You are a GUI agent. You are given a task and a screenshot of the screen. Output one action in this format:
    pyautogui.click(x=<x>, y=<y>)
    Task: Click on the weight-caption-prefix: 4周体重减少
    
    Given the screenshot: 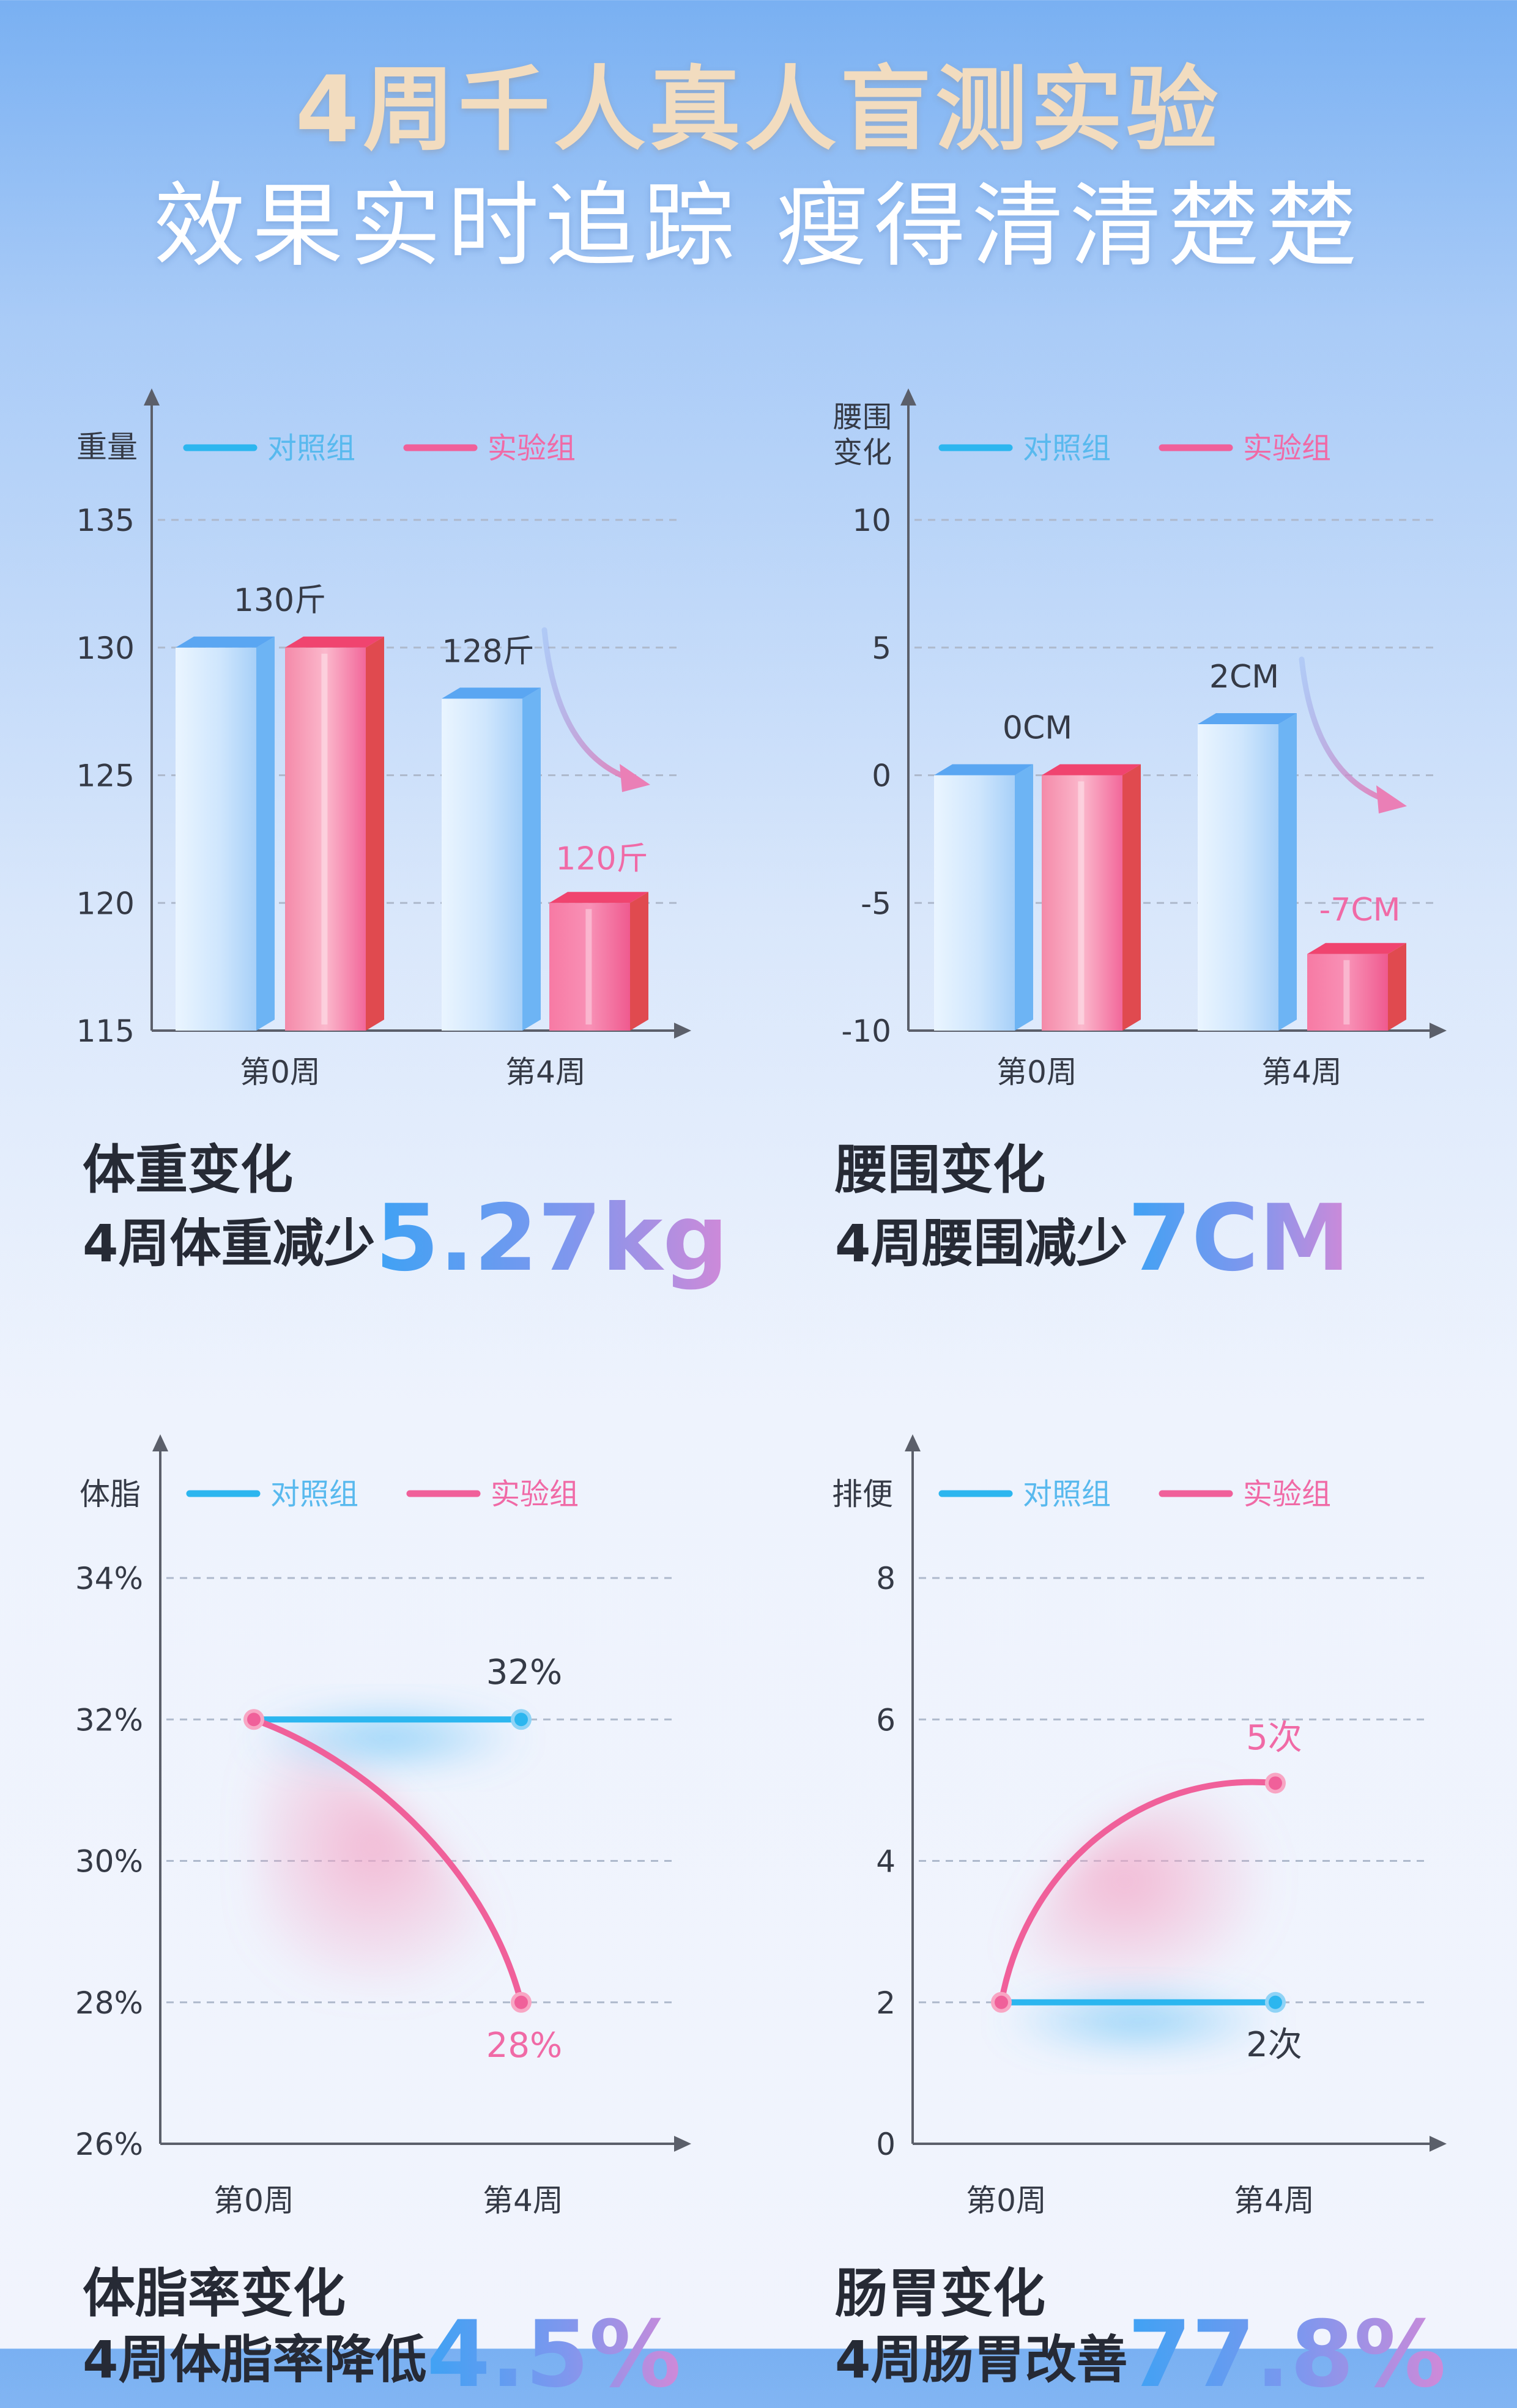 What is the action you would take?
    pyautogui.click(x=229, y=1243)
    